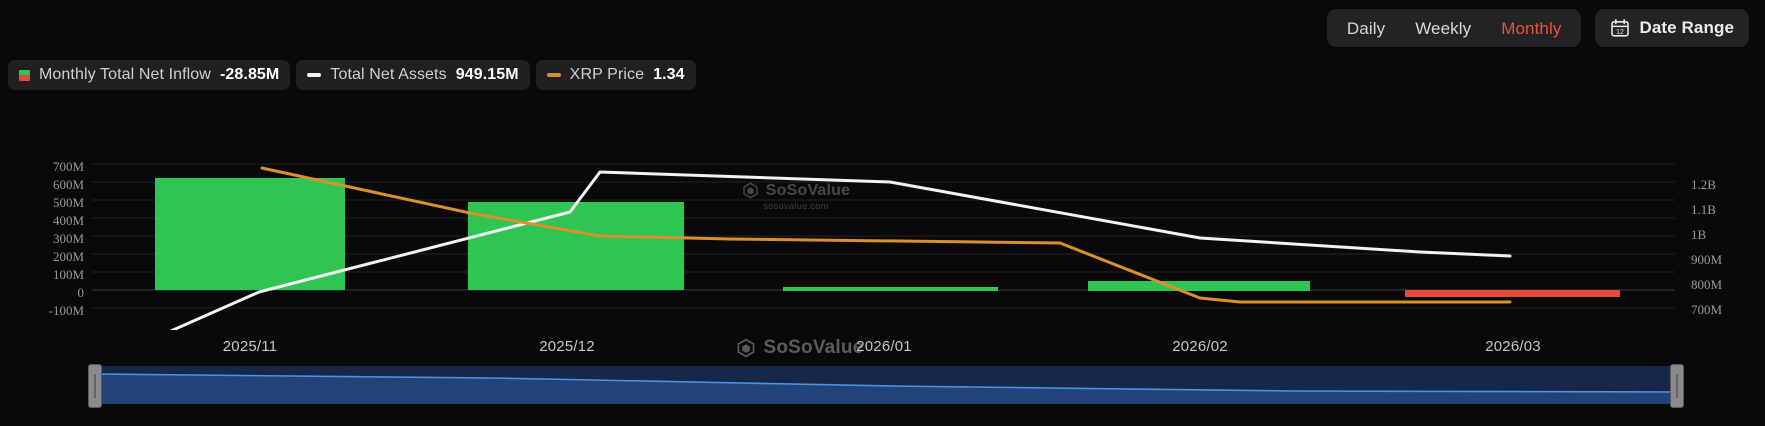  Describe the element at coordinates (1699, 234) in the screenshot. I see `right-axis-tick: 1B` at that location.